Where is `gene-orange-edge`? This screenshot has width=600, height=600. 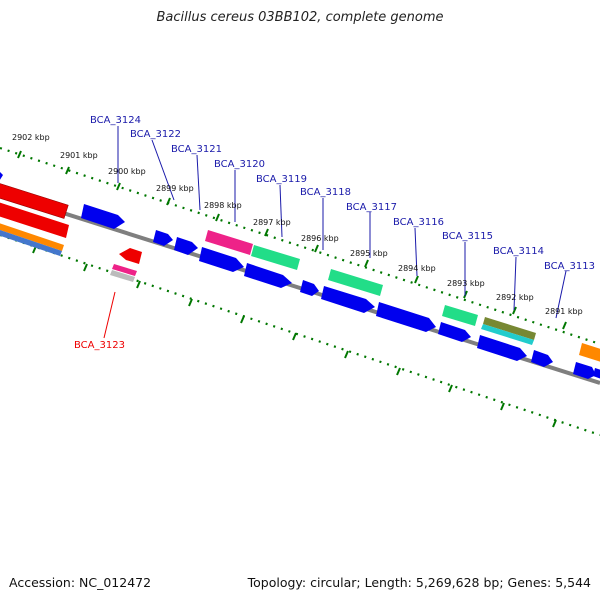
gene-orange-edge is located at coordinates (589, 352).